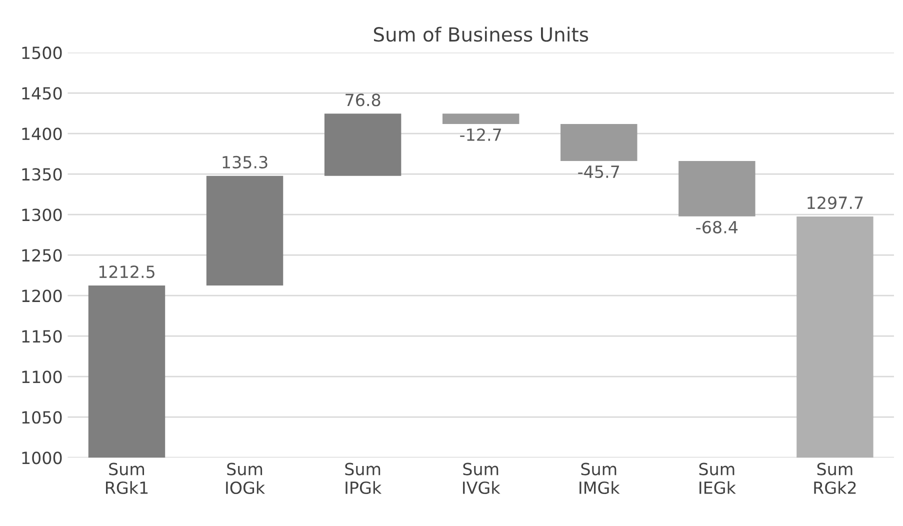 The width and height of the screenshot is (903, 526). What do you see at coordinates (599, 172) in the screenshot?
I see `data-label: -45.7` at bounding box center [599, 172].